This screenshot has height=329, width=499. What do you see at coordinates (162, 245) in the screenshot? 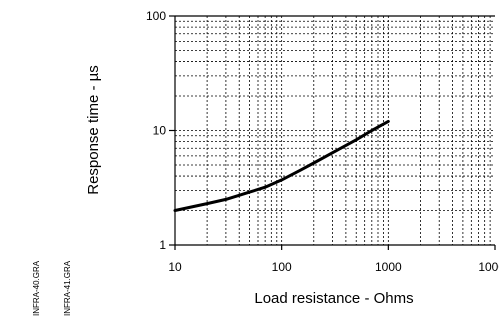
I see `y-tick-label: 1` at bounding box center [162, 245].